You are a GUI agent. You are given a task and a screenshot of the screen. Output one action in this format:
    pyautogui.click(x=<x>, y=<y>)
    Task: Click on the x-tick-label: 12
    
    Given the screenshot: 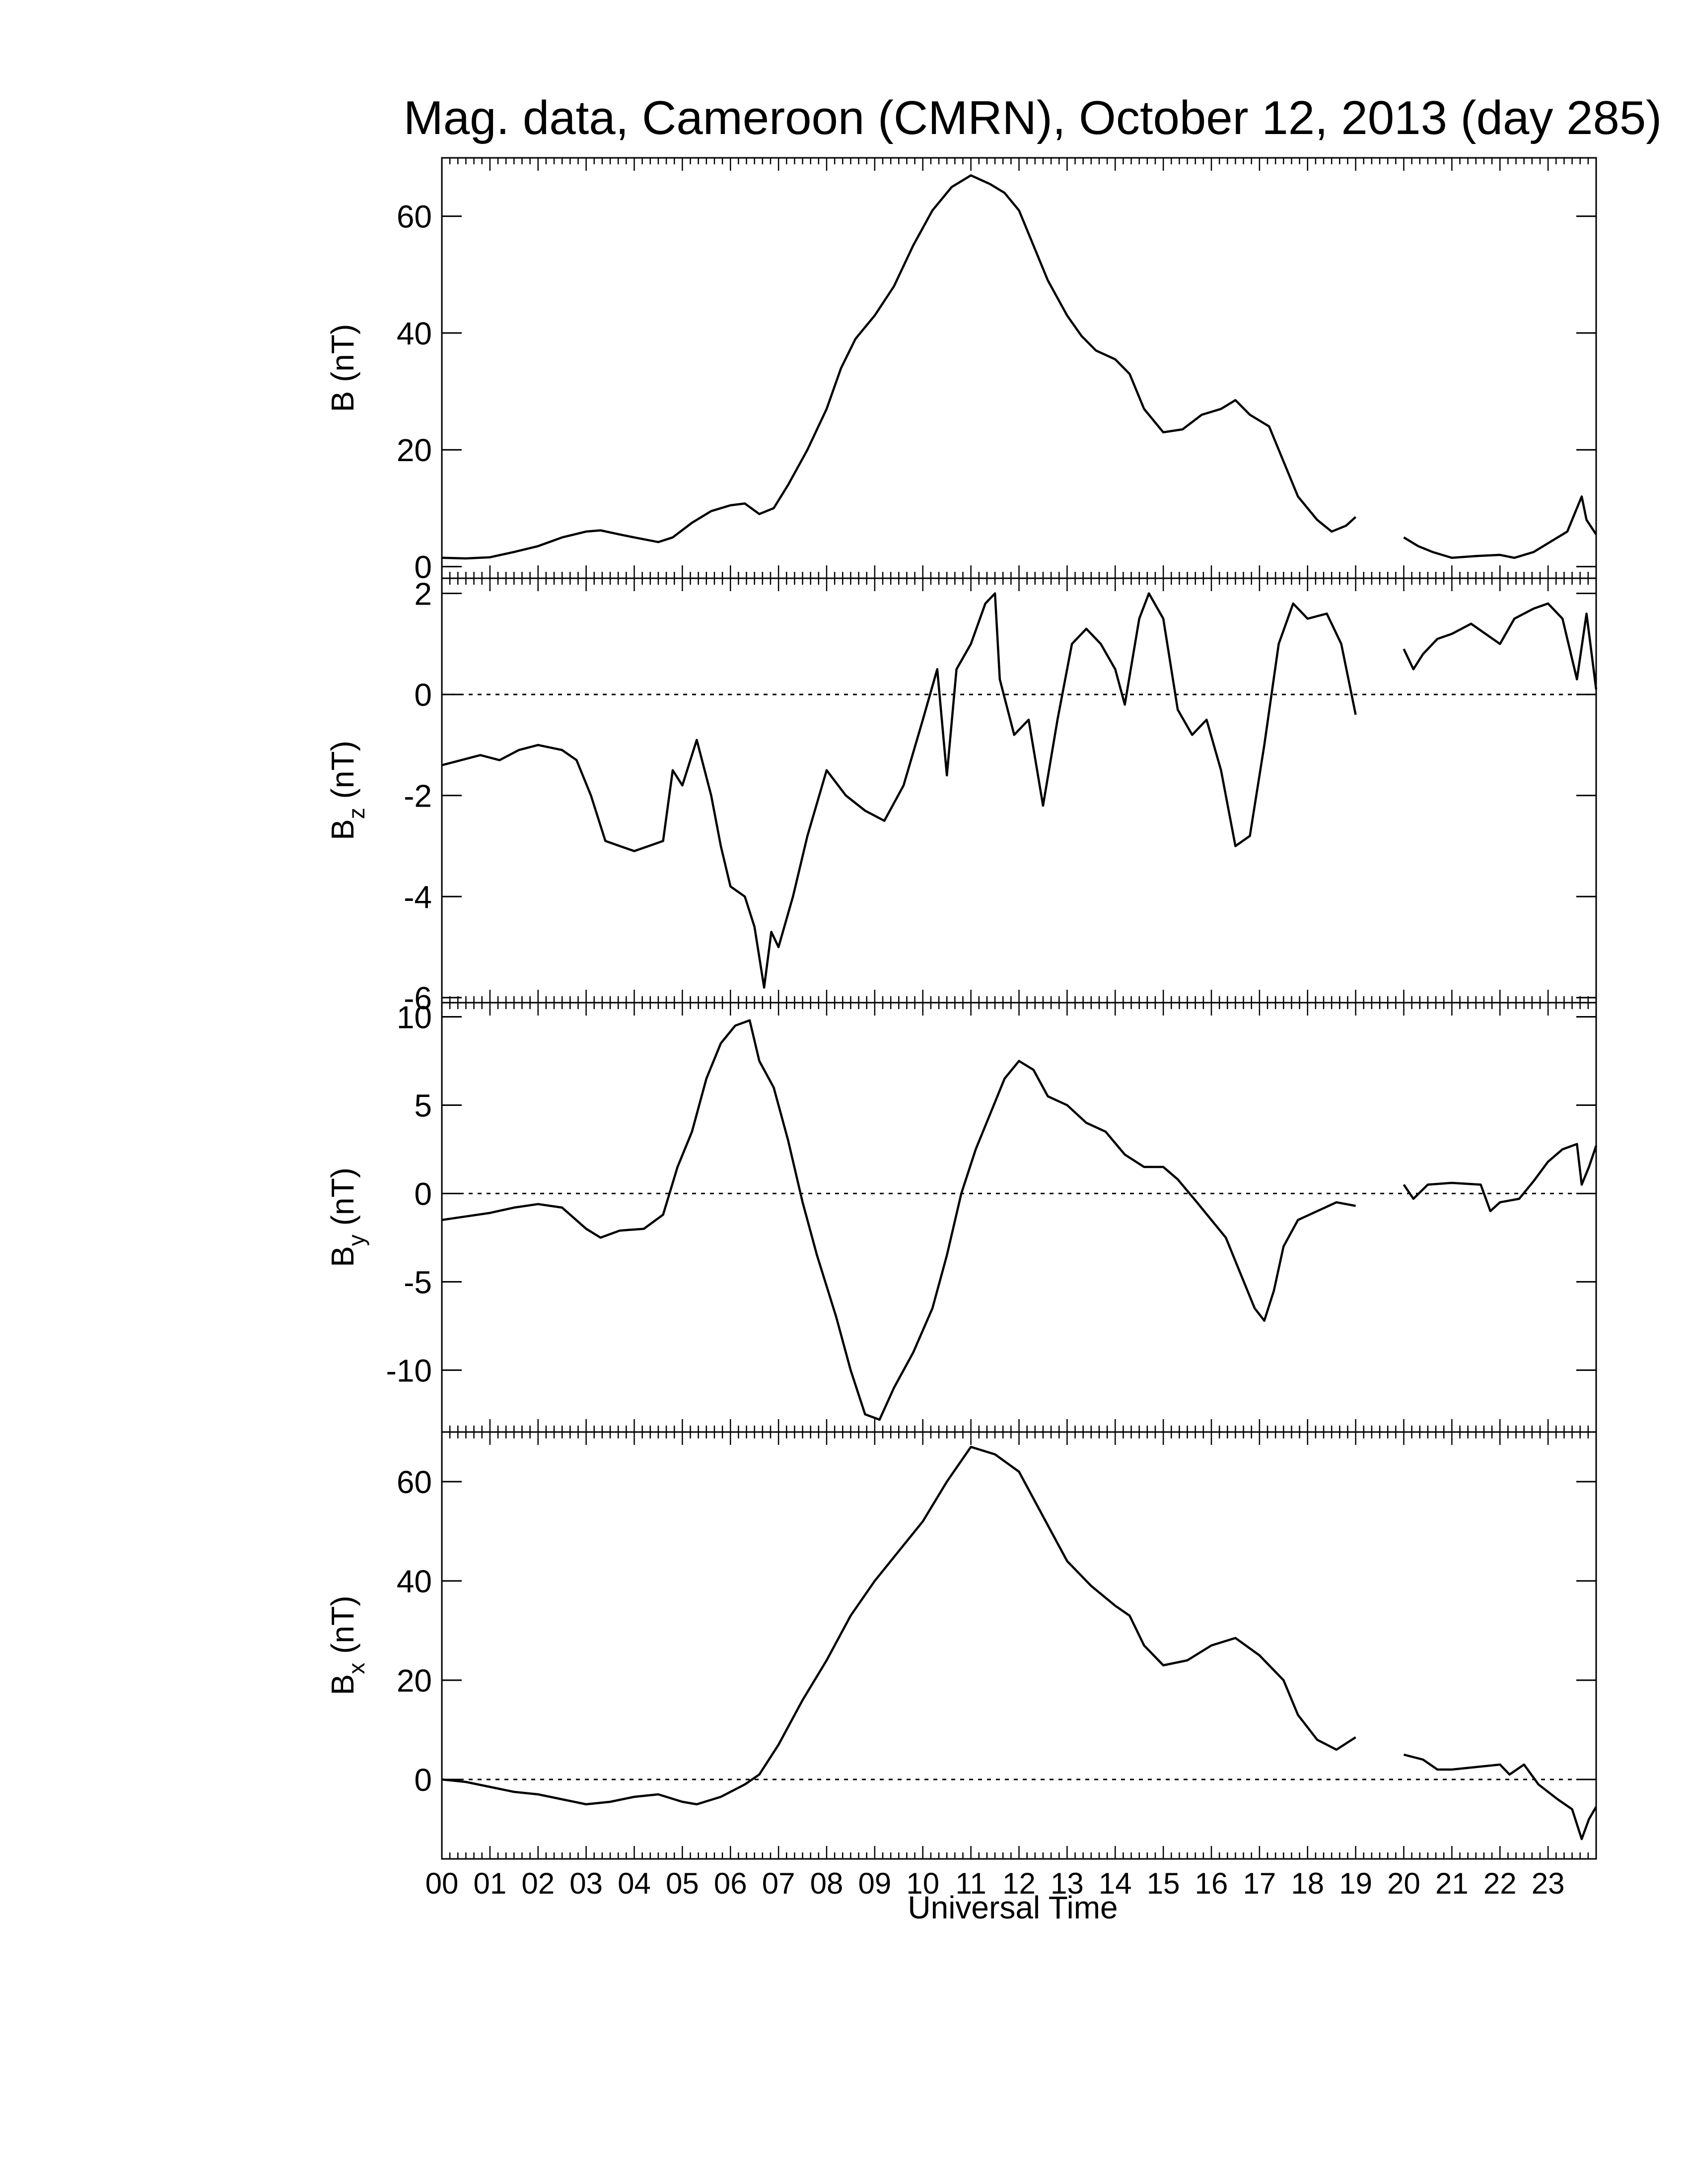 What is the action you would take?
    pyautogui.click(x=1019, y=1883)
    